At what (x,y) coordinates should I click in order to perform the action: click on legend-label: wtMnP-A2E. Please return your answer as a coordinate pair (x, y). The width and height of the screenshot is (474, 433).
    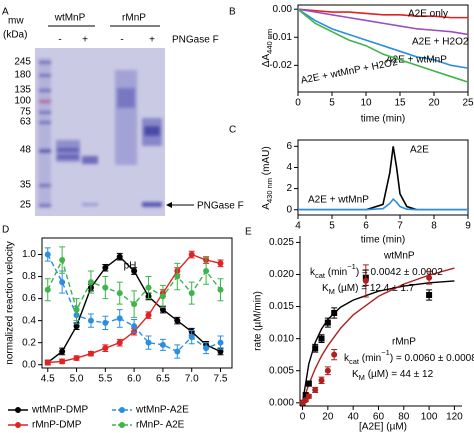
    Looking at the image, I should click on (162, 410).